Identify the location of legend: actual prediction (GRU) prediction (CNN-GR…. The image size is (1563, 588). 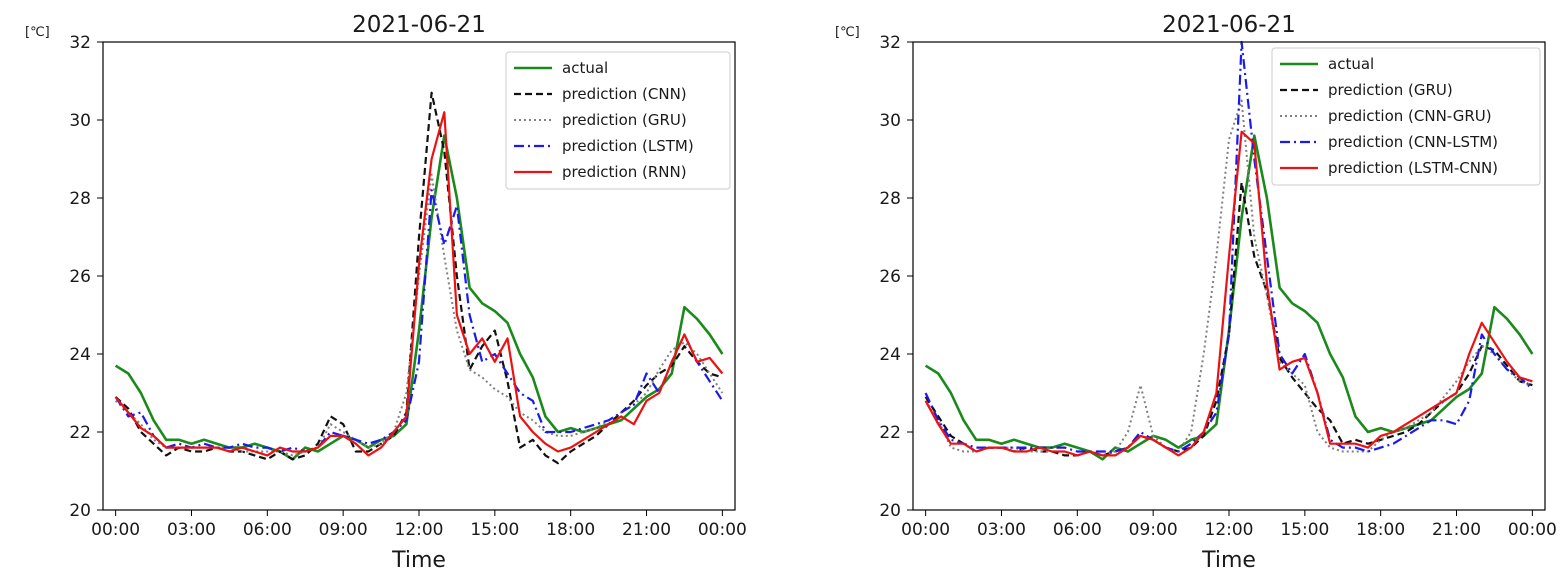
(1406, 116).